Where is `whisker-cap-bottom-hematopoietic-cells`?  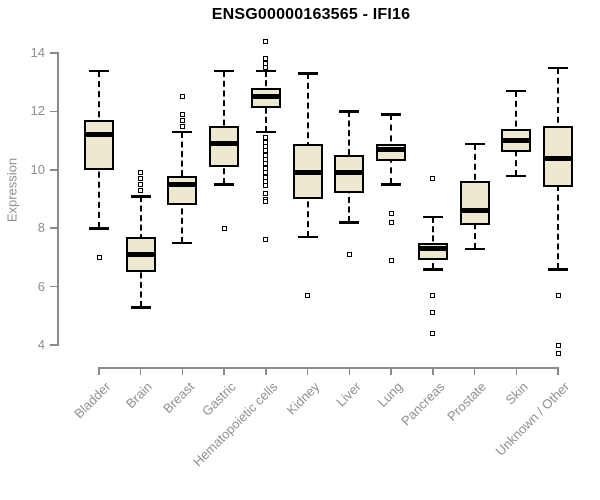
whisker-cap-bottom-hematopoietic-cells is located at coordinates (265, 132).